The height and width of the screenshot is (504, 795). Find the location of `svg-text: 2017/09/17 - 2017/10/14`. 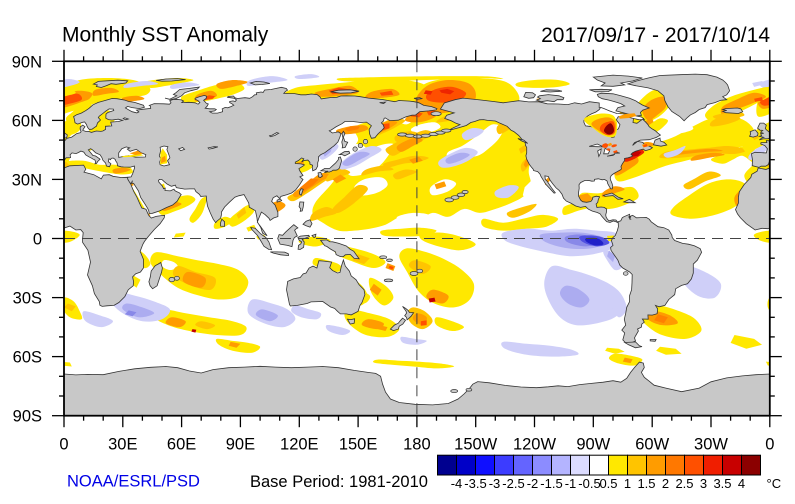

svg-text: 2017/09/17 - 2017/10/14 is located at coordinates (655, 35).